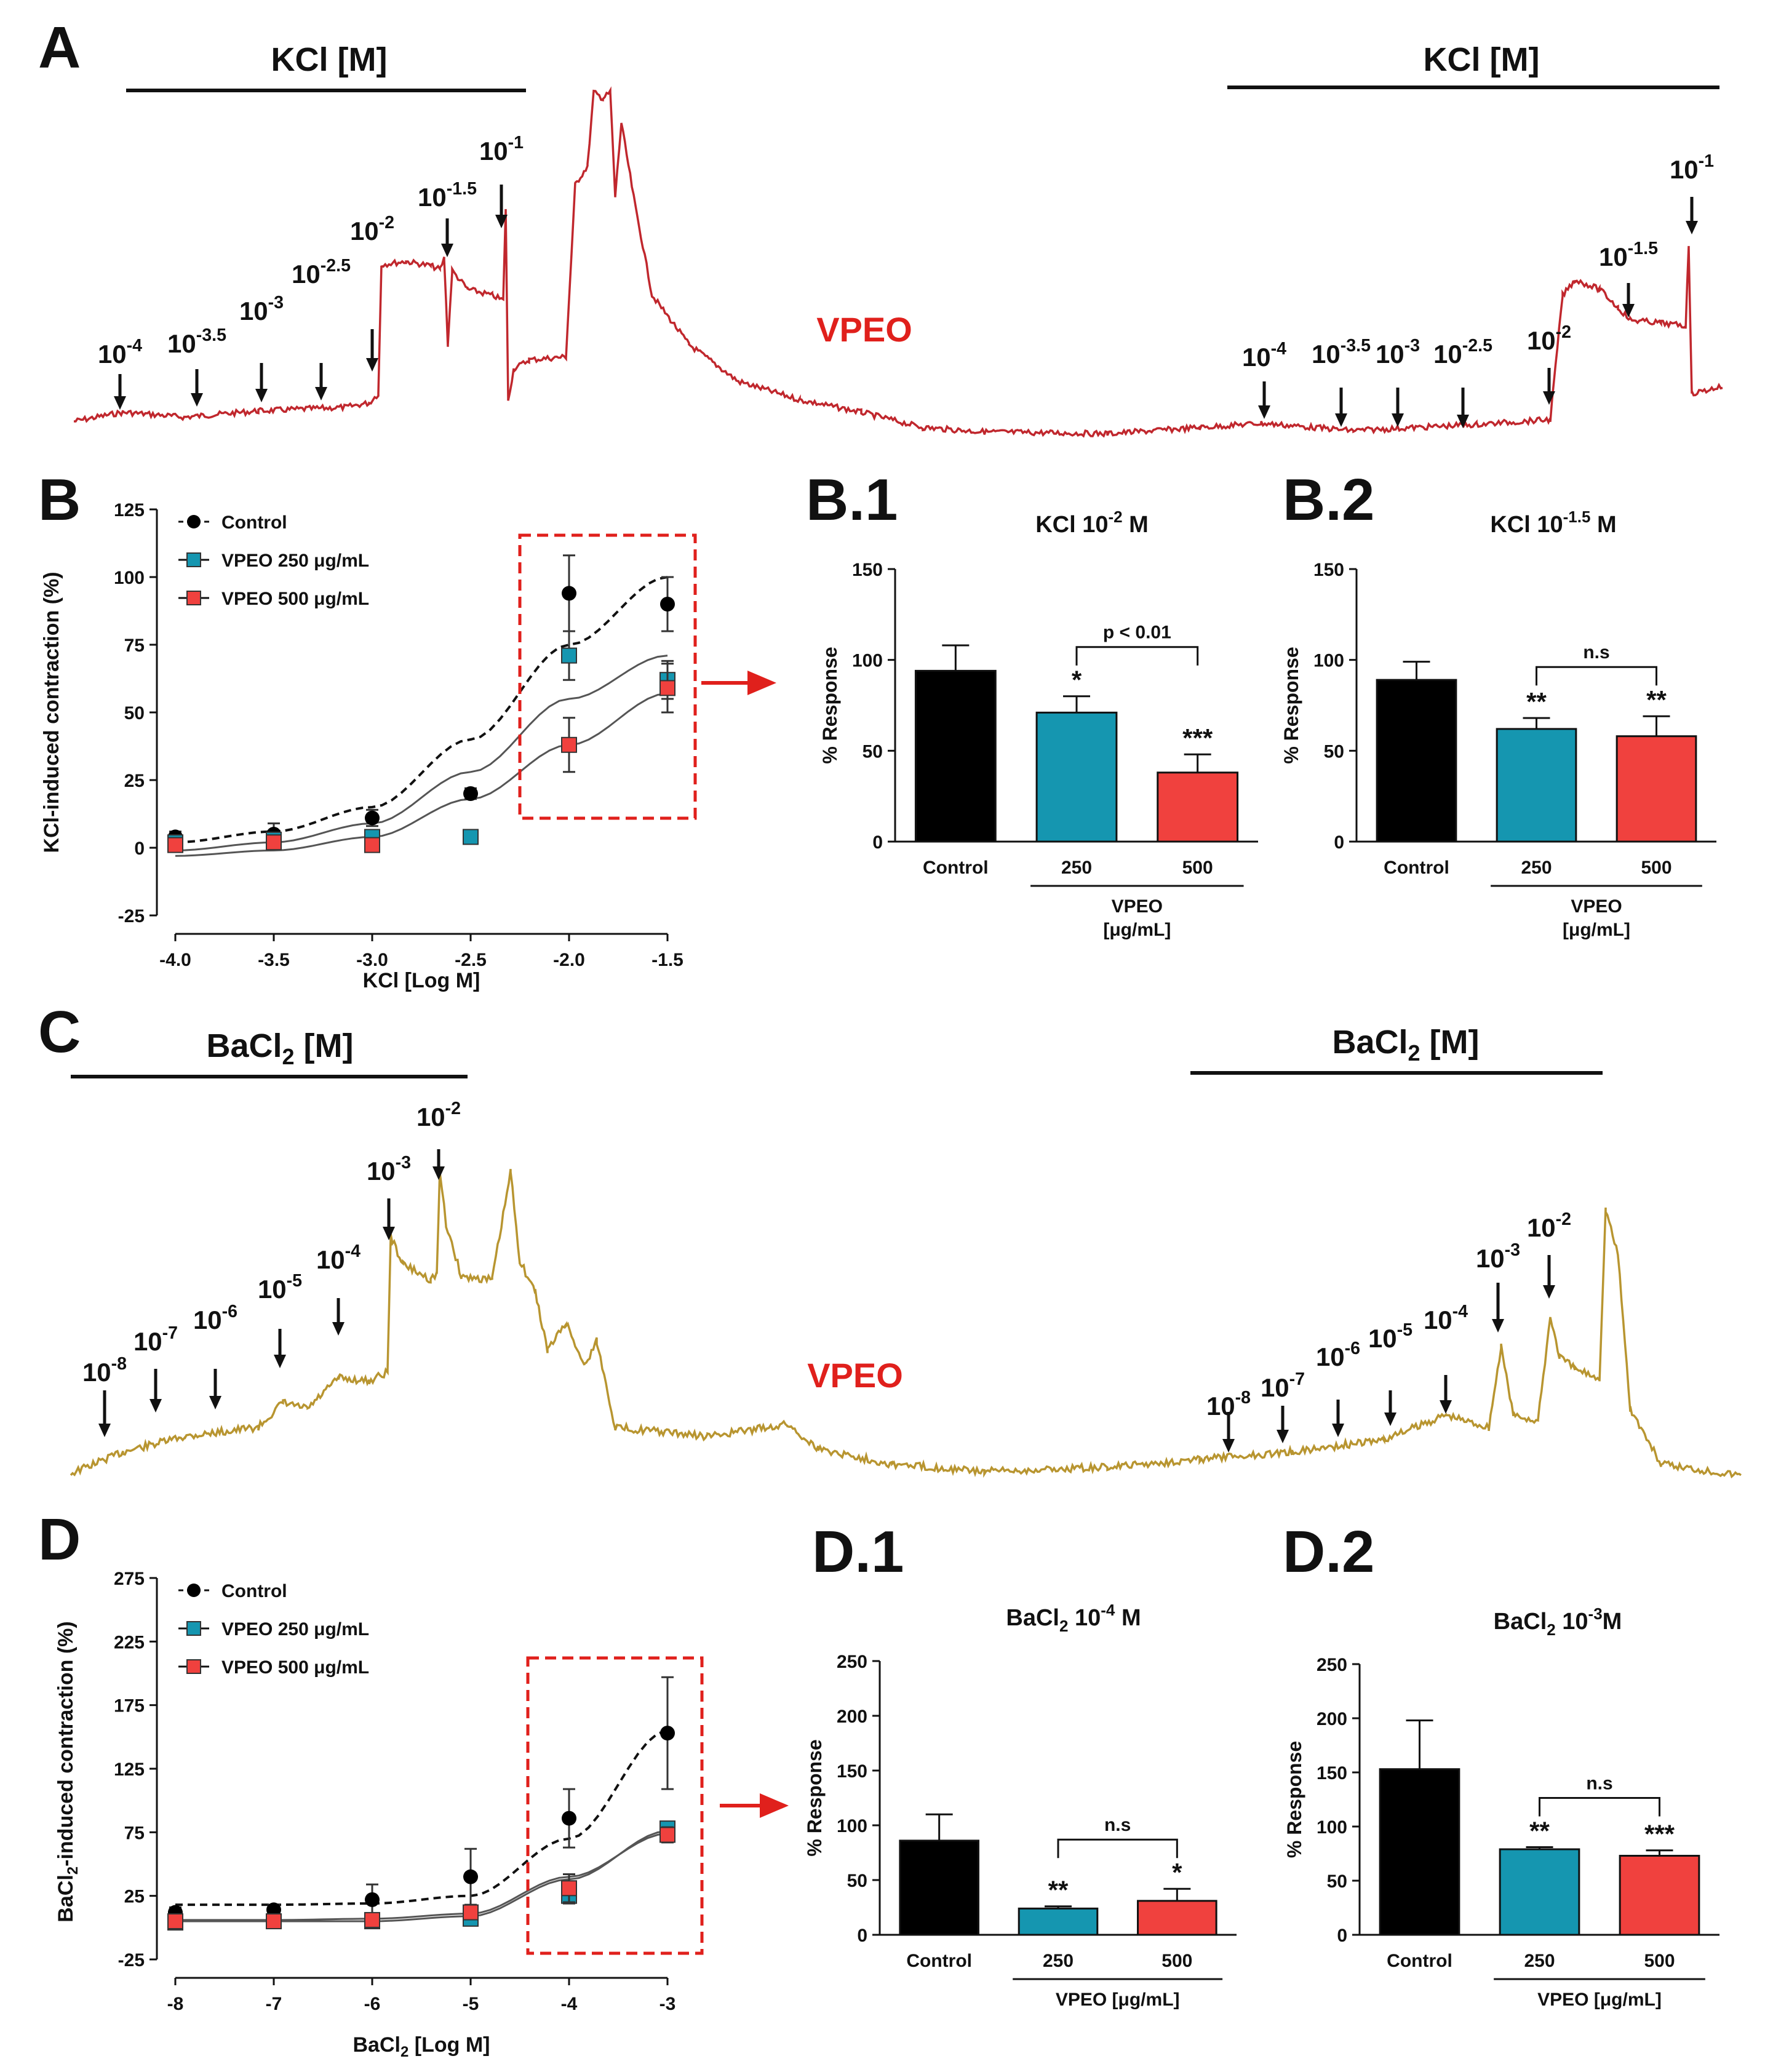 Image resolution: width=1773 pixels, height=2072 pixels. Describe the element at coordinates (852, 1772) in the screenshot. I see `y-tick-label: 150` at that location.